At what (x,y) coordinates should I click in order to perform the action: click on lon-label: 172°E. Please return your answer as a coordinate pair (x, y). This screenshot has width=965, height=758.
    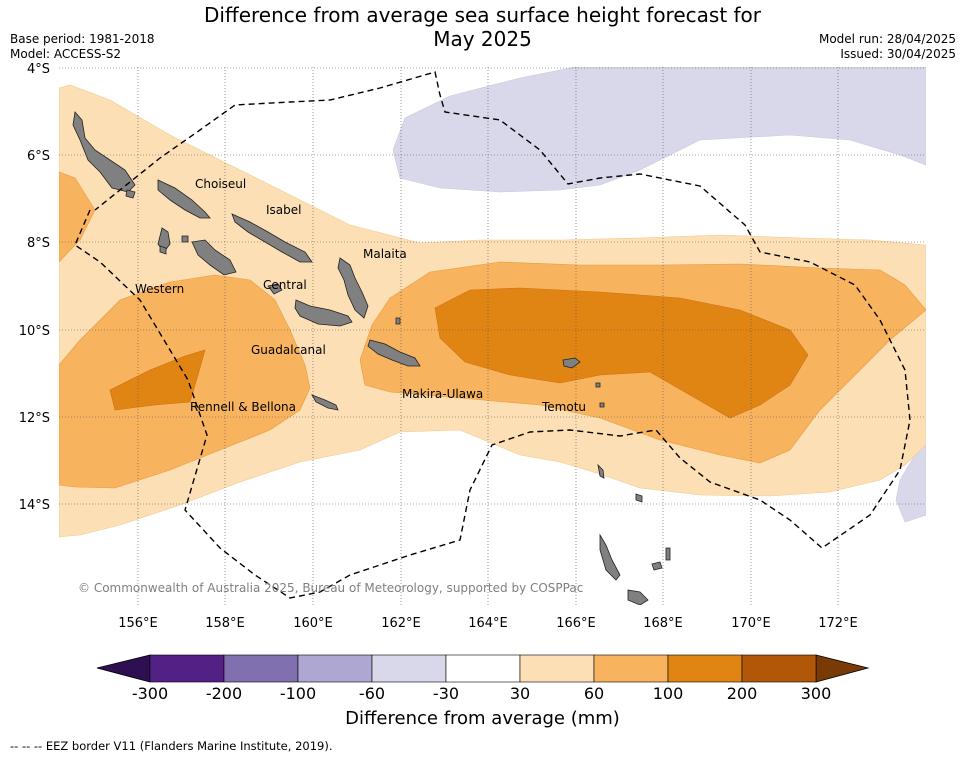
    Looking at the image, I should click on (838, 623).